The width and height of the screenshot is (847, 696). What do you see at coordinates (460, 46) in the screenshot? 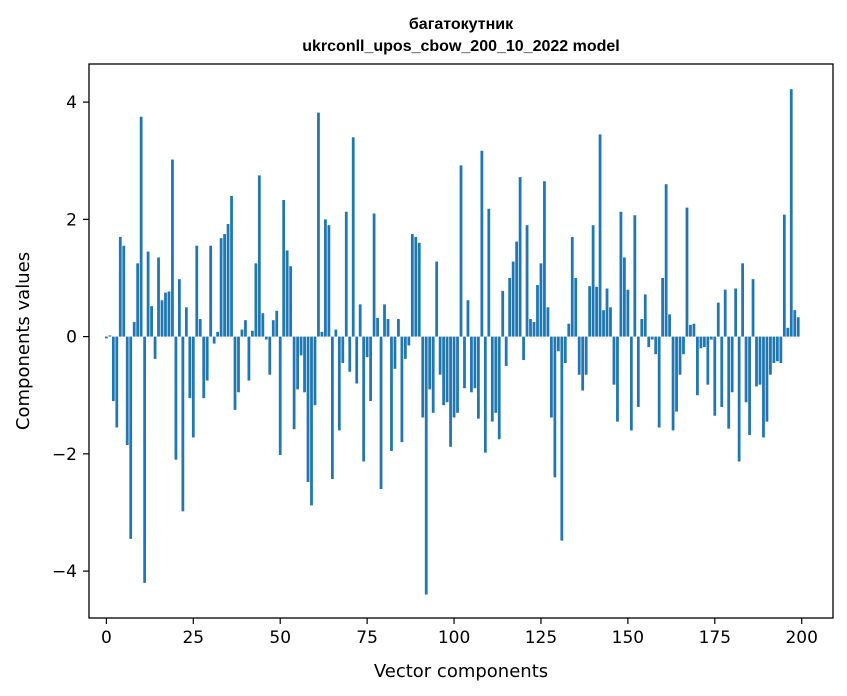
I see `chart-subtitle: ukrconll_upos_cbow_200_10_2022 model` at bounding box center [460, 46].